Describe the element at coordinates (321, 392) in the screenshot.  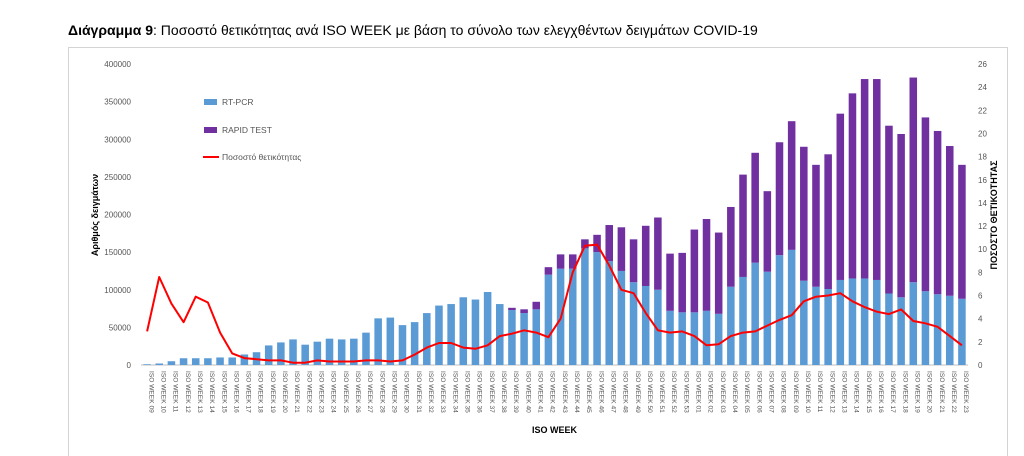
I see `x-tick-label: ISO WEEK 23` at that location.